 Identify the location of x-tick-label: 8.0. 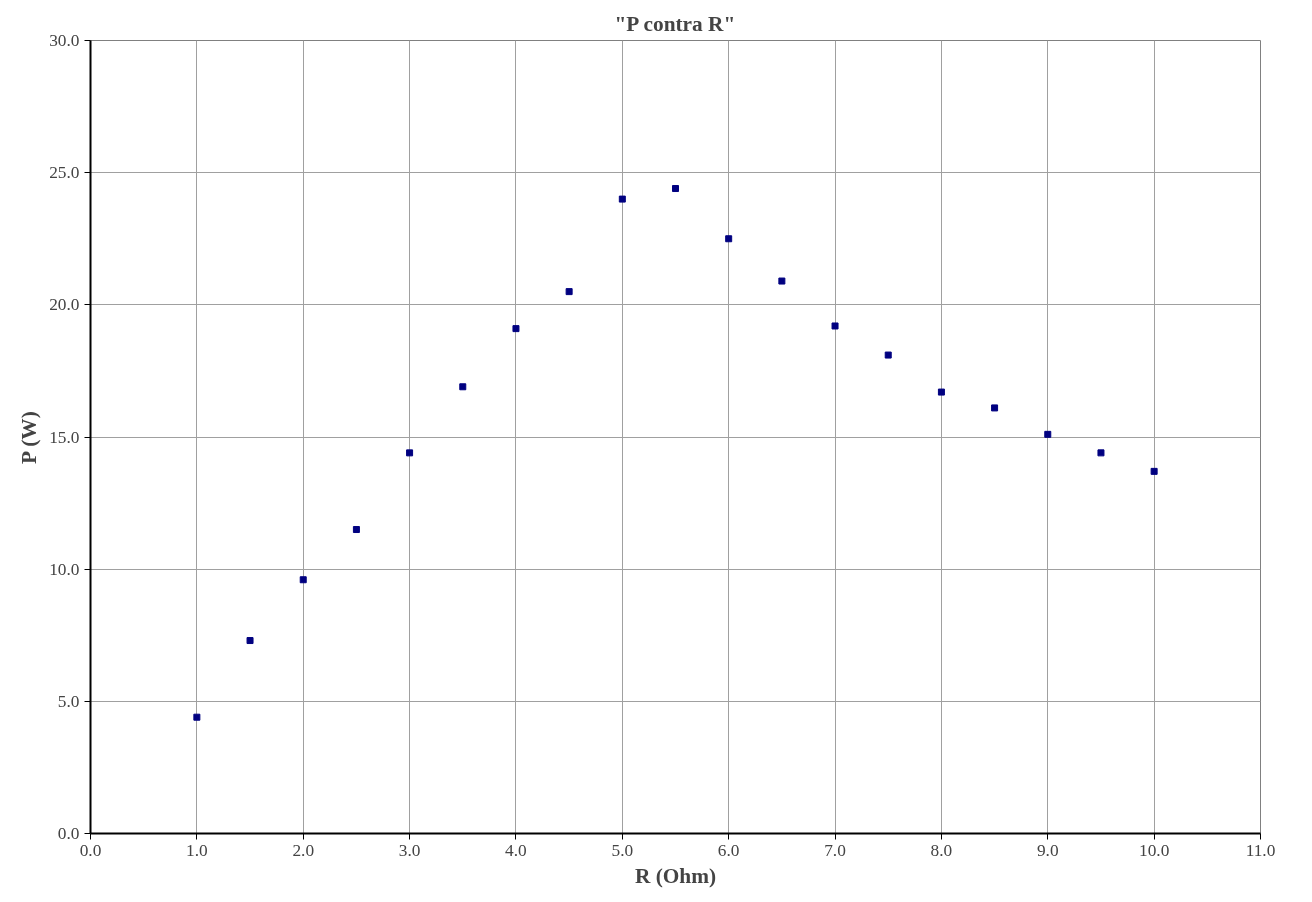
(941, 850).